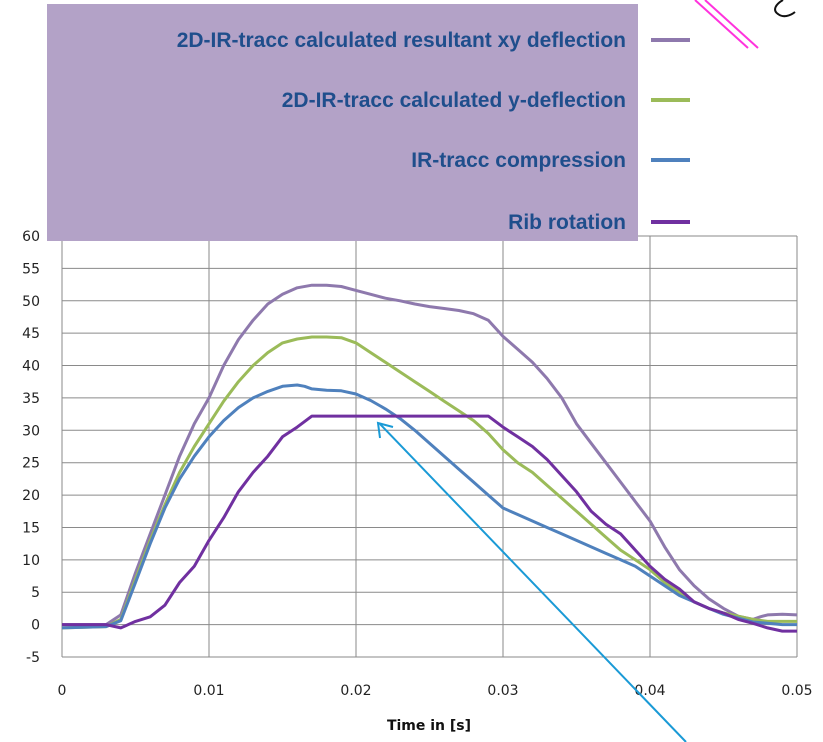 The image size is (823, 742). Describe the element at coordinates (649, 691) in the screenshot. I see `x-tick-label: 0.04` at that location.